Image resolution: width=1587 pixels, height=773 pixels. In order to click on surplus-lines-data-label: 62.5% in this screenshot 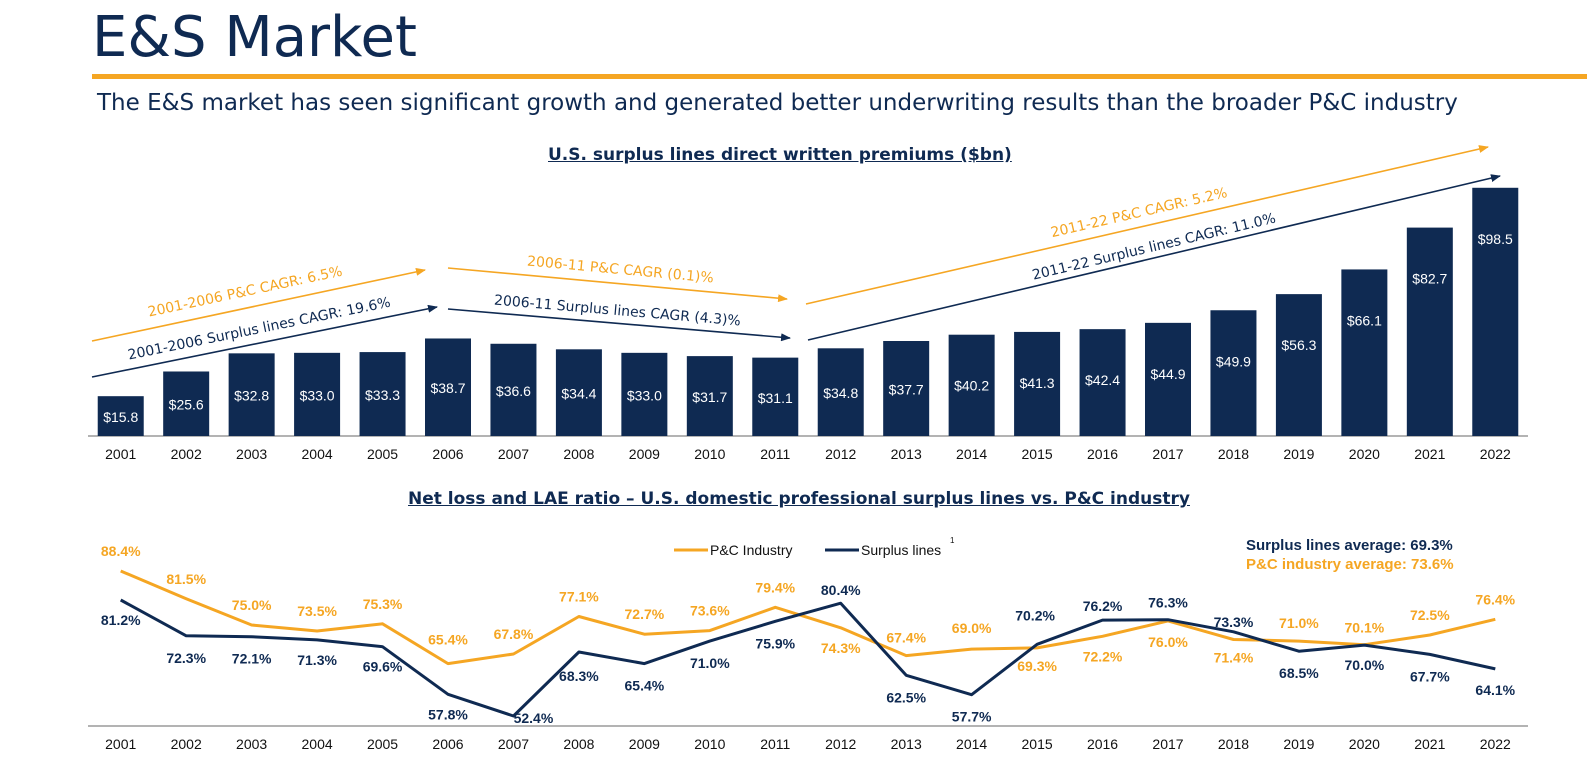, I will do `click(906, 697)`.